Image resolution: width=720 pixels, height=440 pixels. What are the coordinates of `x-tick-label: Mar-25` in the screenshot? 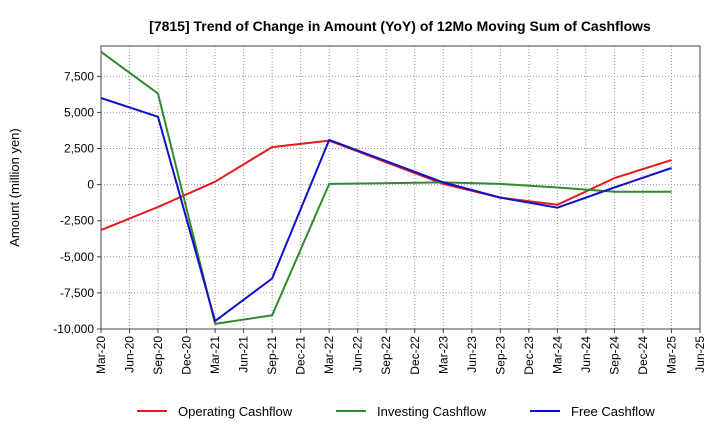 It's located at (671, 355).